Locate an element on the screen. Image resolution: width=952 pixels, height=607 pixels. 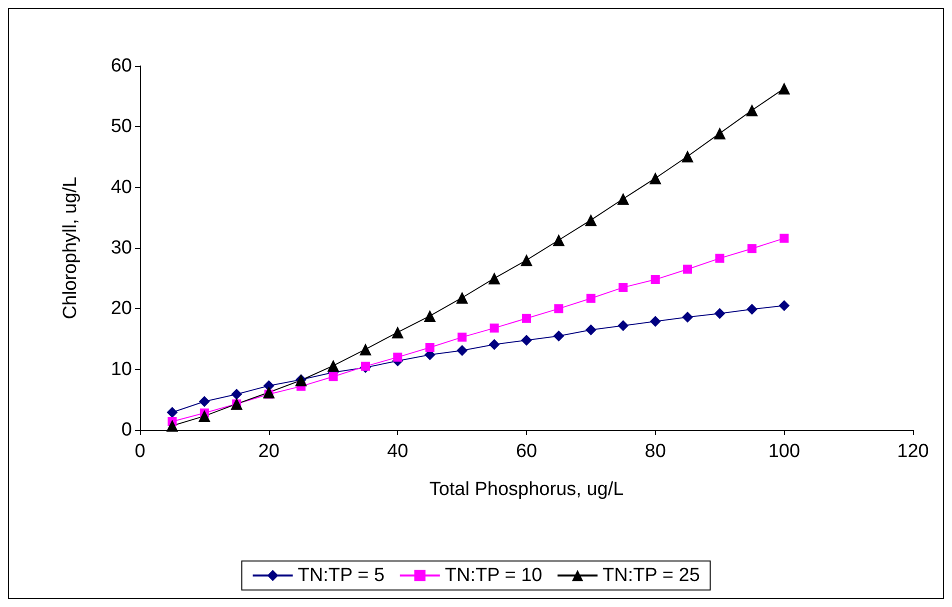
y-axis-title: Chlorophyll, ug/L is located at coordinates (70, 248).